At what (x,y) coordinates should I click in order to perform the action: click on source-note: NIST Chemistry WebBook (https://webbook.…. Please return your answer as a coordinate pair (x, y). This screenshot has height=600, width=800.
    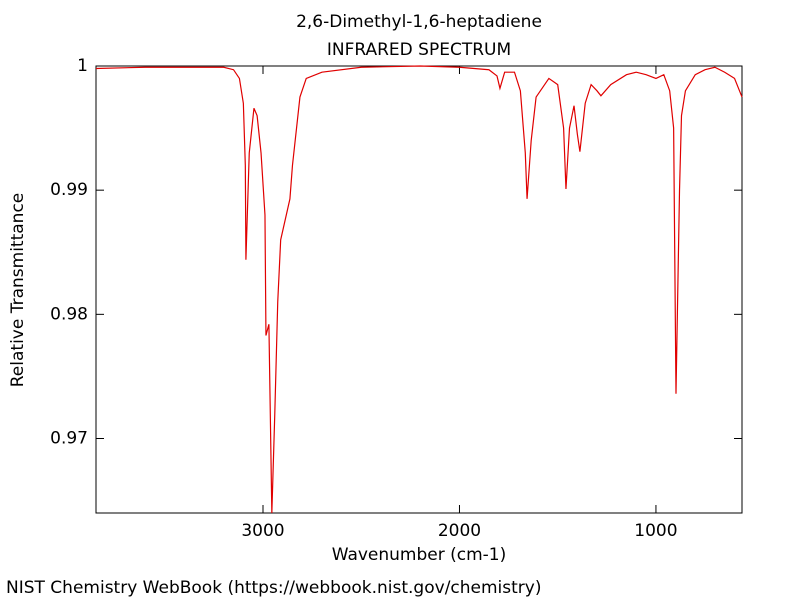
    Looking at the image, I should click on (273, 588).